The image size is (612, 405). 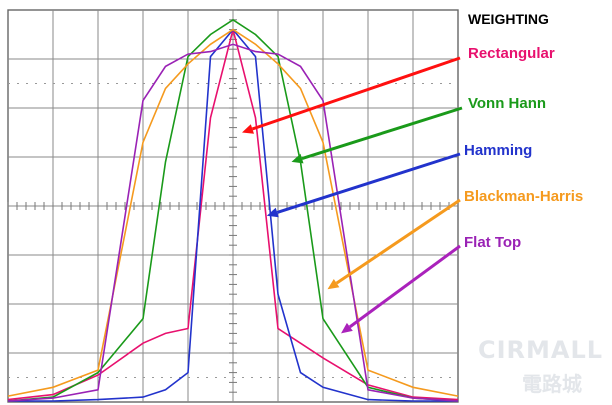 I want to click on chart-title: WEIGHTING, so click(x=508, y=19).